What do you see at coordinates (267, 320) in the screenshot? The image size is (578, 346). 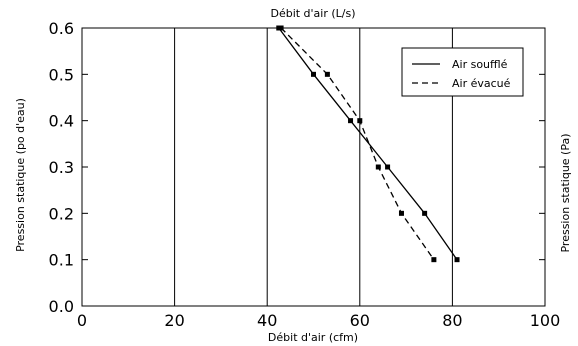 I see `x-tick-label: 40` at bounding box center [267, 320].